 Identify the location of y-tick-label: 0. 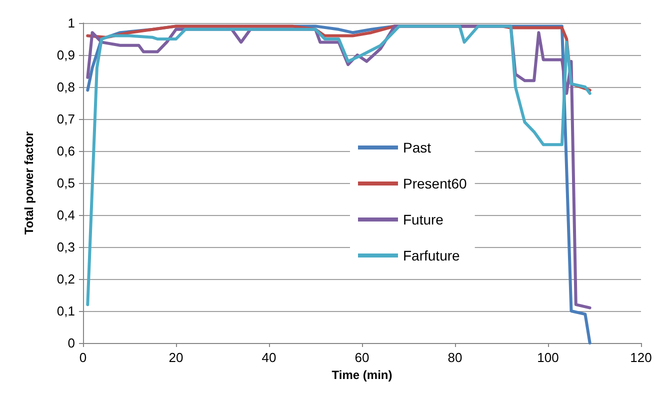
(71, 343).